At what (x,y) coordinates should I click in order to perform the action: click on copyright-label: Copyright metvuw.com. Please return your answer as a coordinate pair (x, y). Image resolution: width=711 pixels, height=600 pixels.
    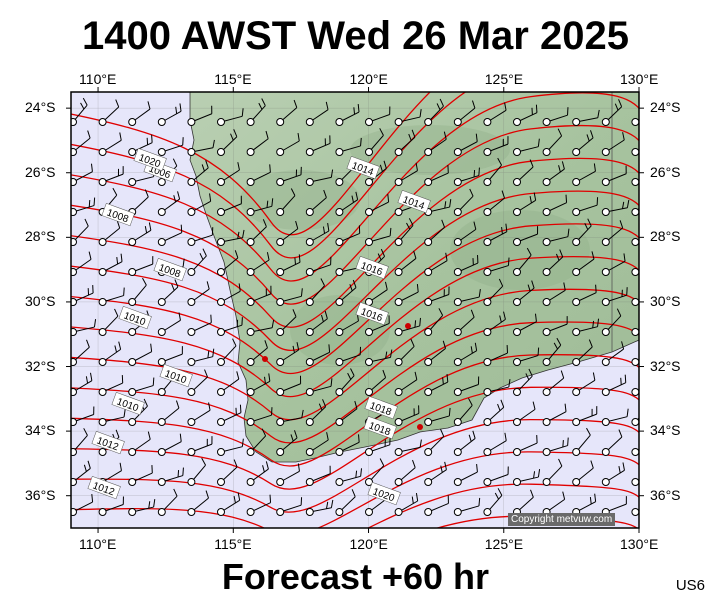
    Looking at the image, I should click on (562, 519).